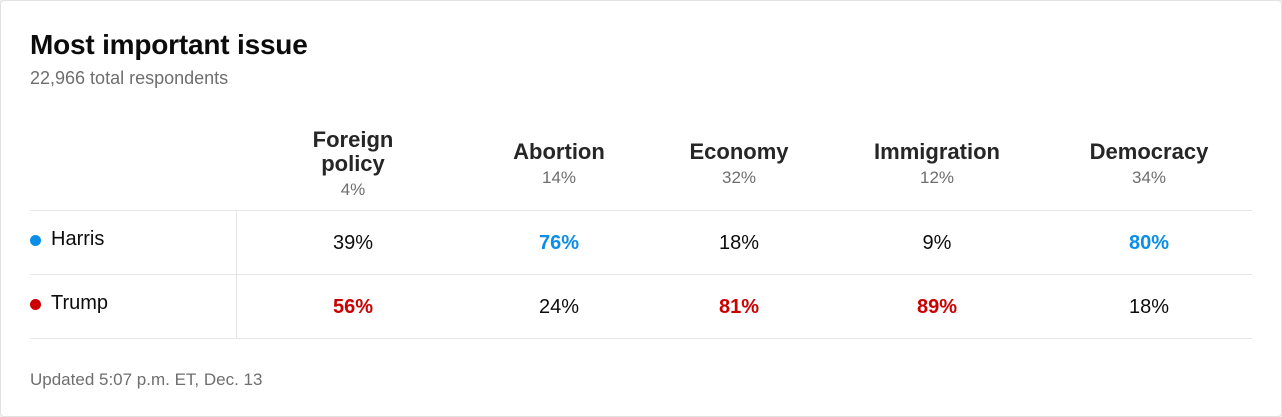 The image size is (1282, 417). I want to click on issue-name: Economy, so click(739, 151).